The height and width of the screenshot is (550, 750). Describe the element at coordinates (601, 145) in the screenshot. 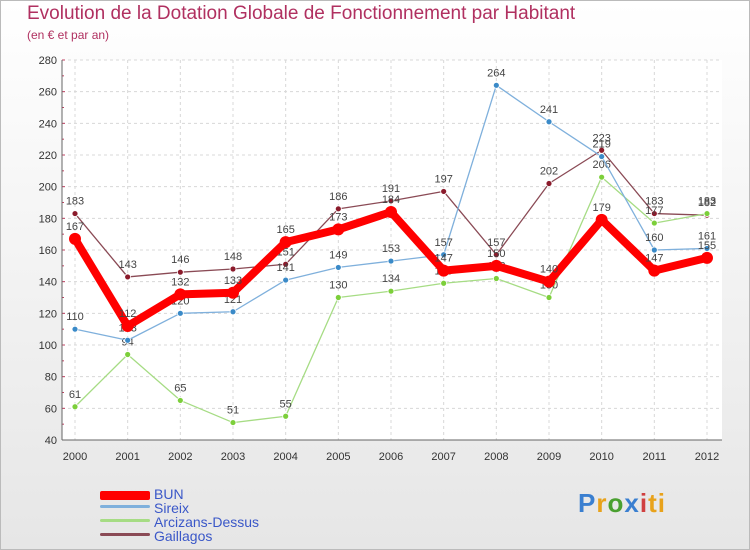

I see `data-label: 219` at that location.